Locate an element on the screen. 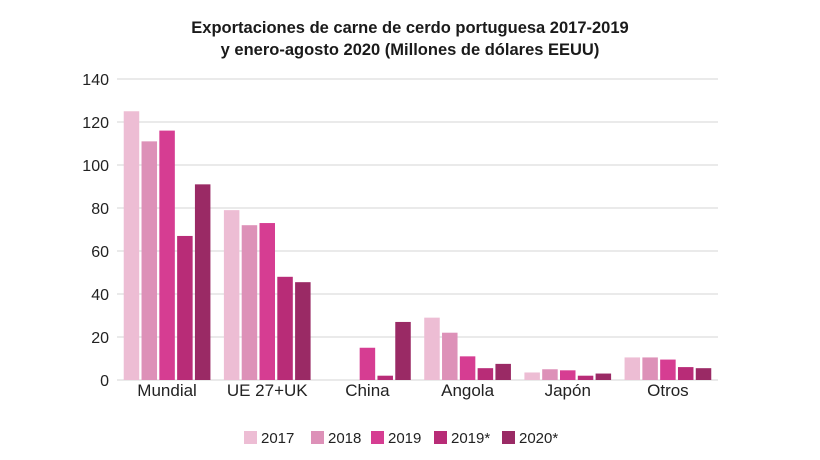  x-category-label: Otros is located at coordinates (668, 390).